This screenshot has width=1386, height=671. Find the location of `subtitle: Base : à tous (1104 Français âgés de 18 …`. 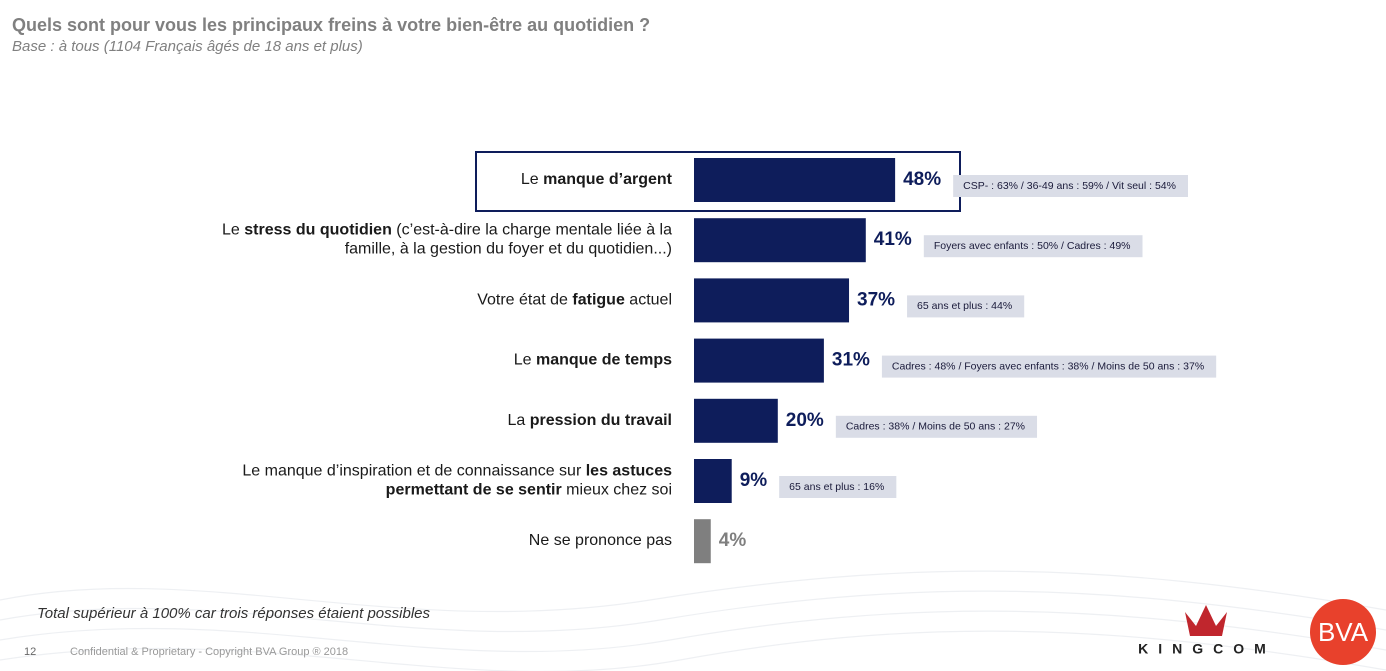

subtitle: Base : à tous (1104 Français âgés de 18 … is located at coordinates (187, 46).